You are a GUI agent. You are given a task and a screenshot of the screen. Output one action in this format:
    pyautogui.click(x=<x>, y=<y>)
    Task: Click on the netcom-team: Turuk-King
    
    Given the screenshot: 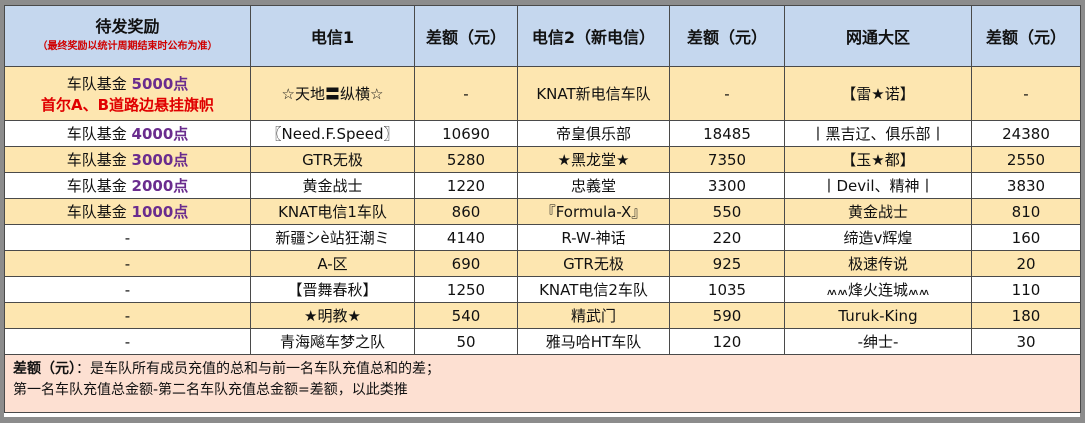 What is the action you would take?
    pyautogui.click(x=878, y=315)
    